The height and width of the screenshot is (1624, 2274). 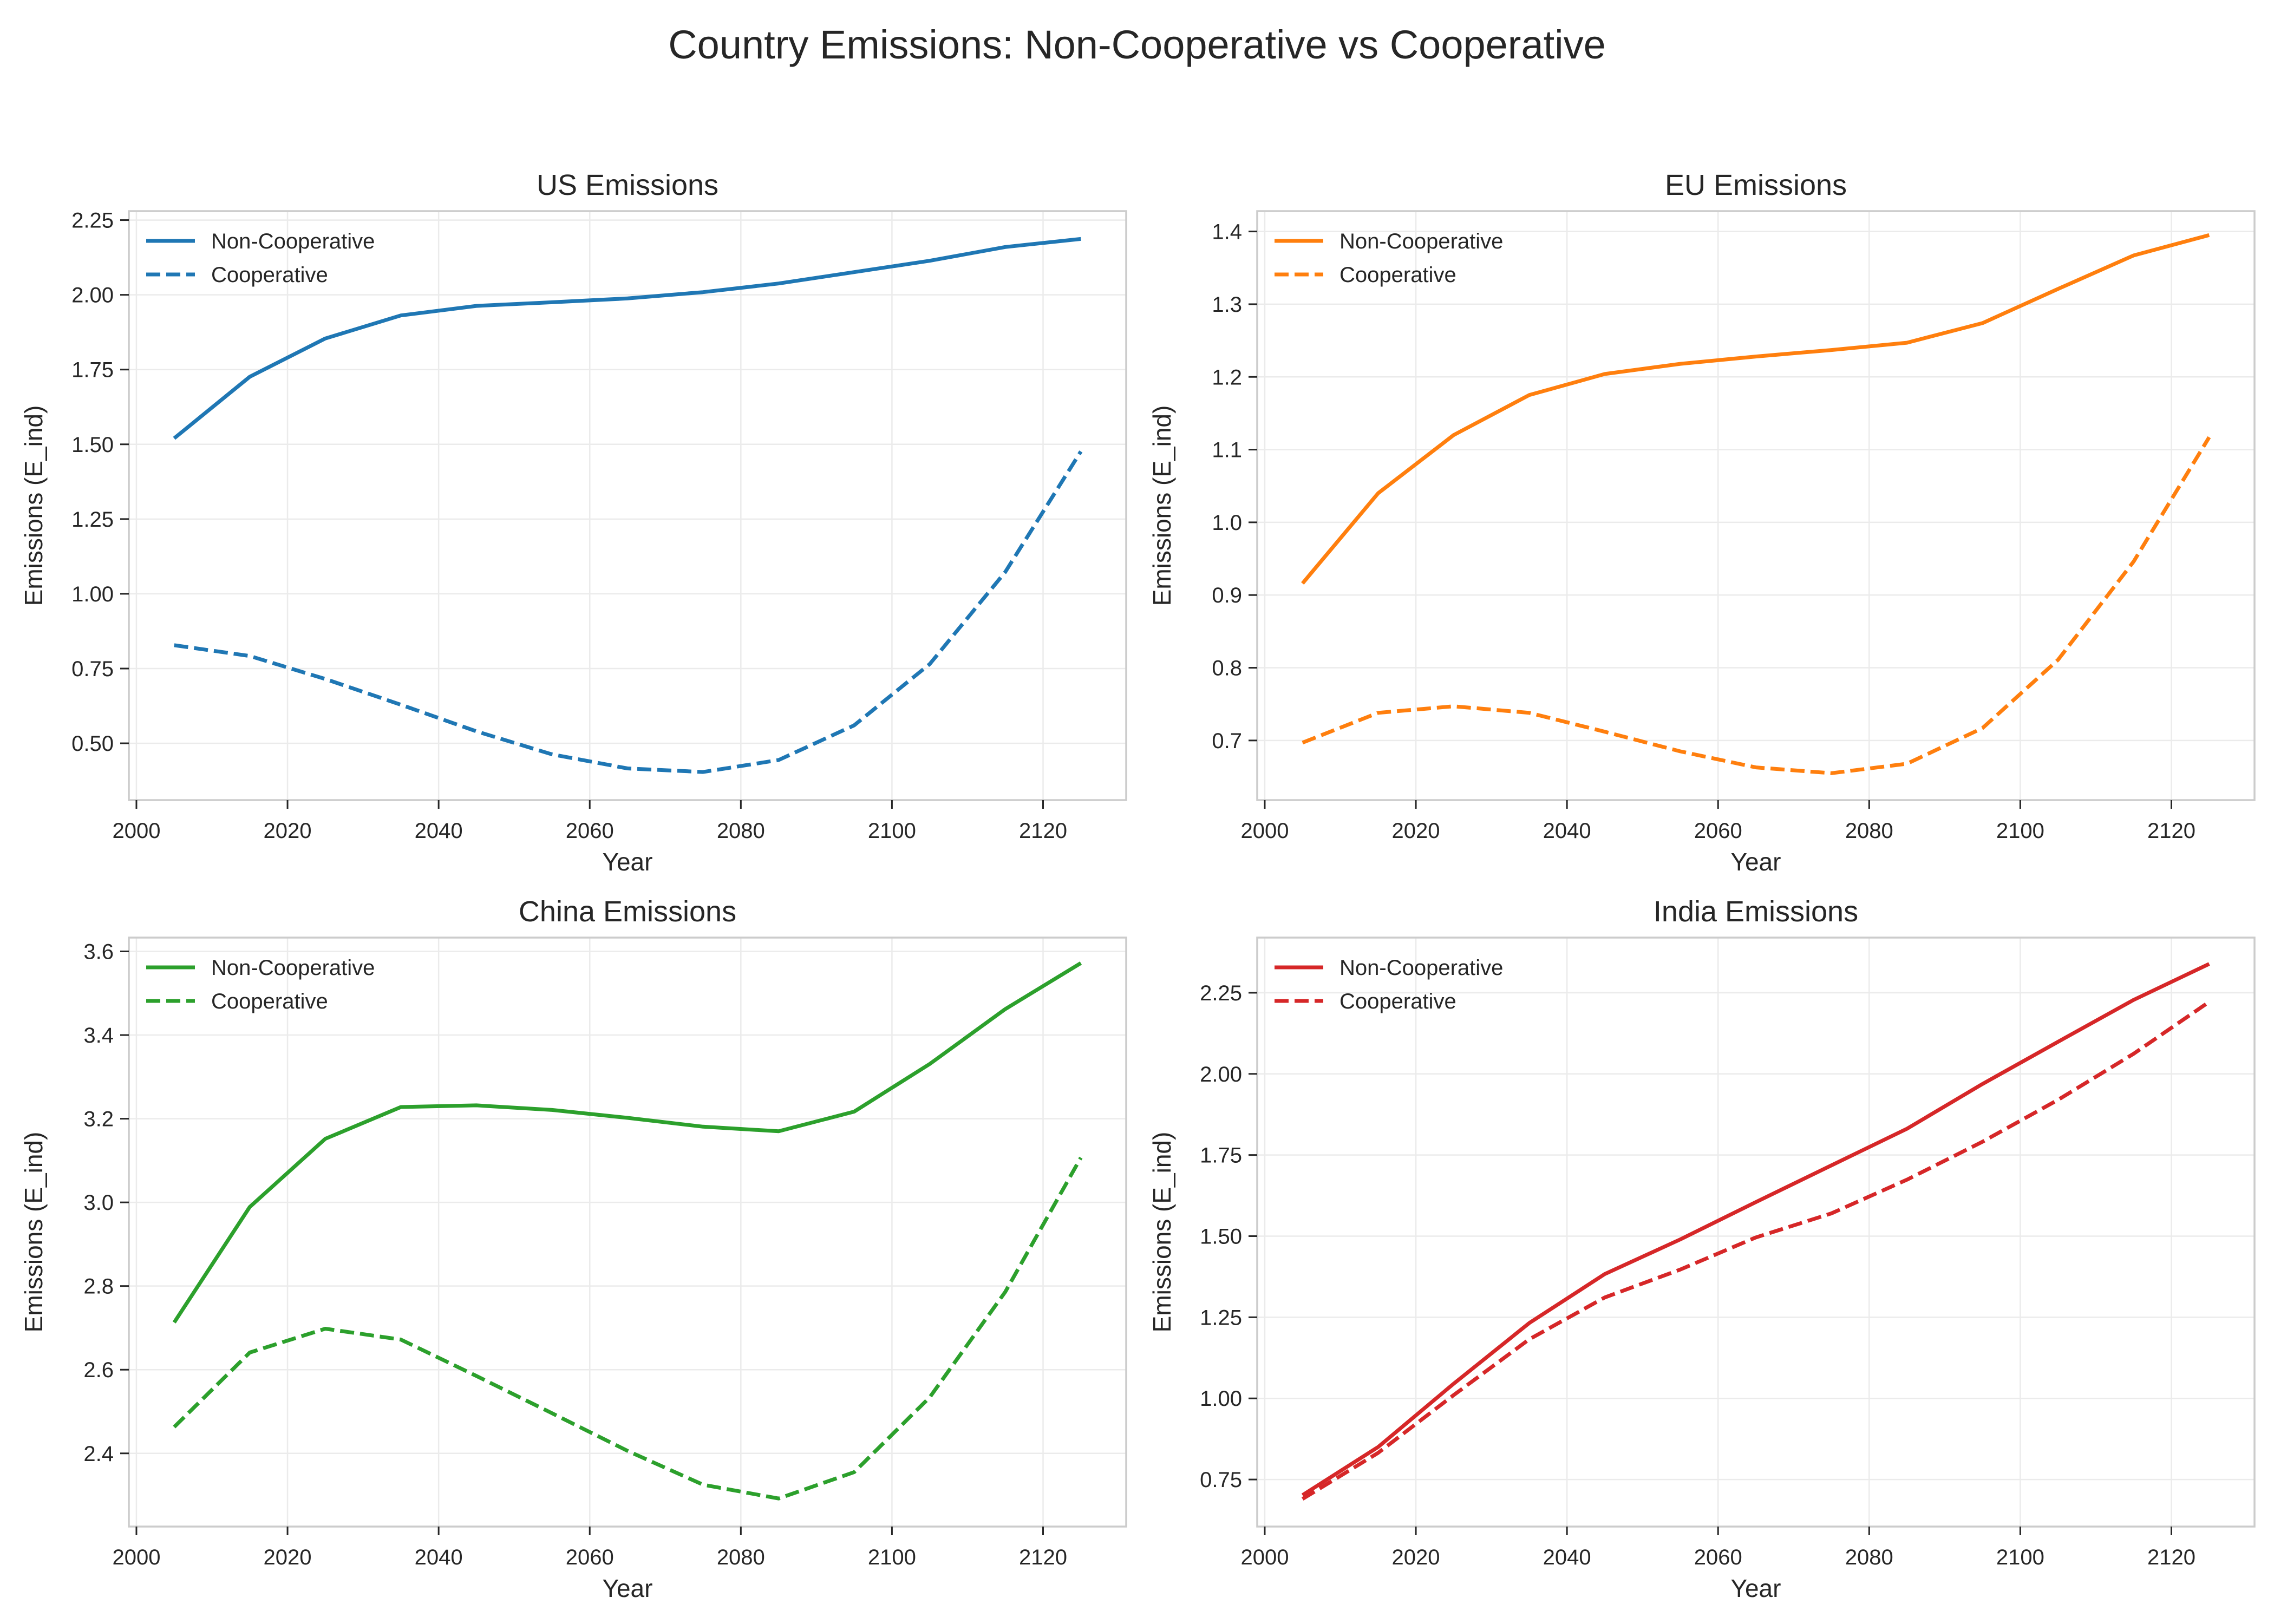 I want to click on subplot-title: US Emissions, so click(x=628, y=185).